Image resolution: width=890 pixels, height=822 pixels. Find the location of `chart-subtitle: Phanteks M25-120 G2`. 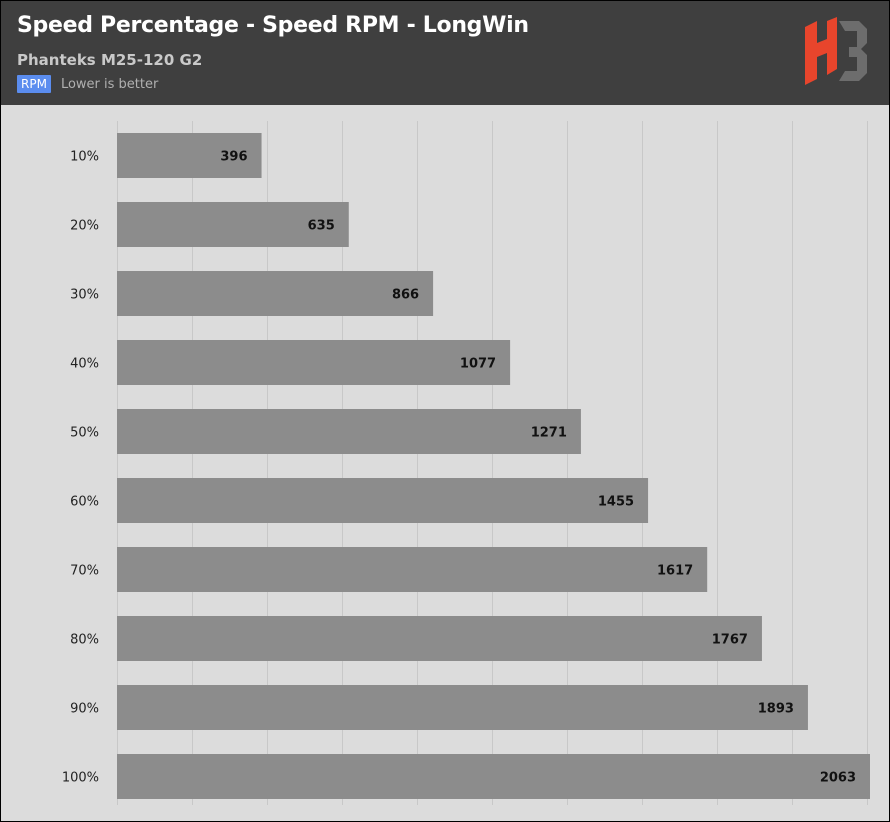

chart-subtitle: Phanteks M25-120 G2 is located at coordinates (110, 60).